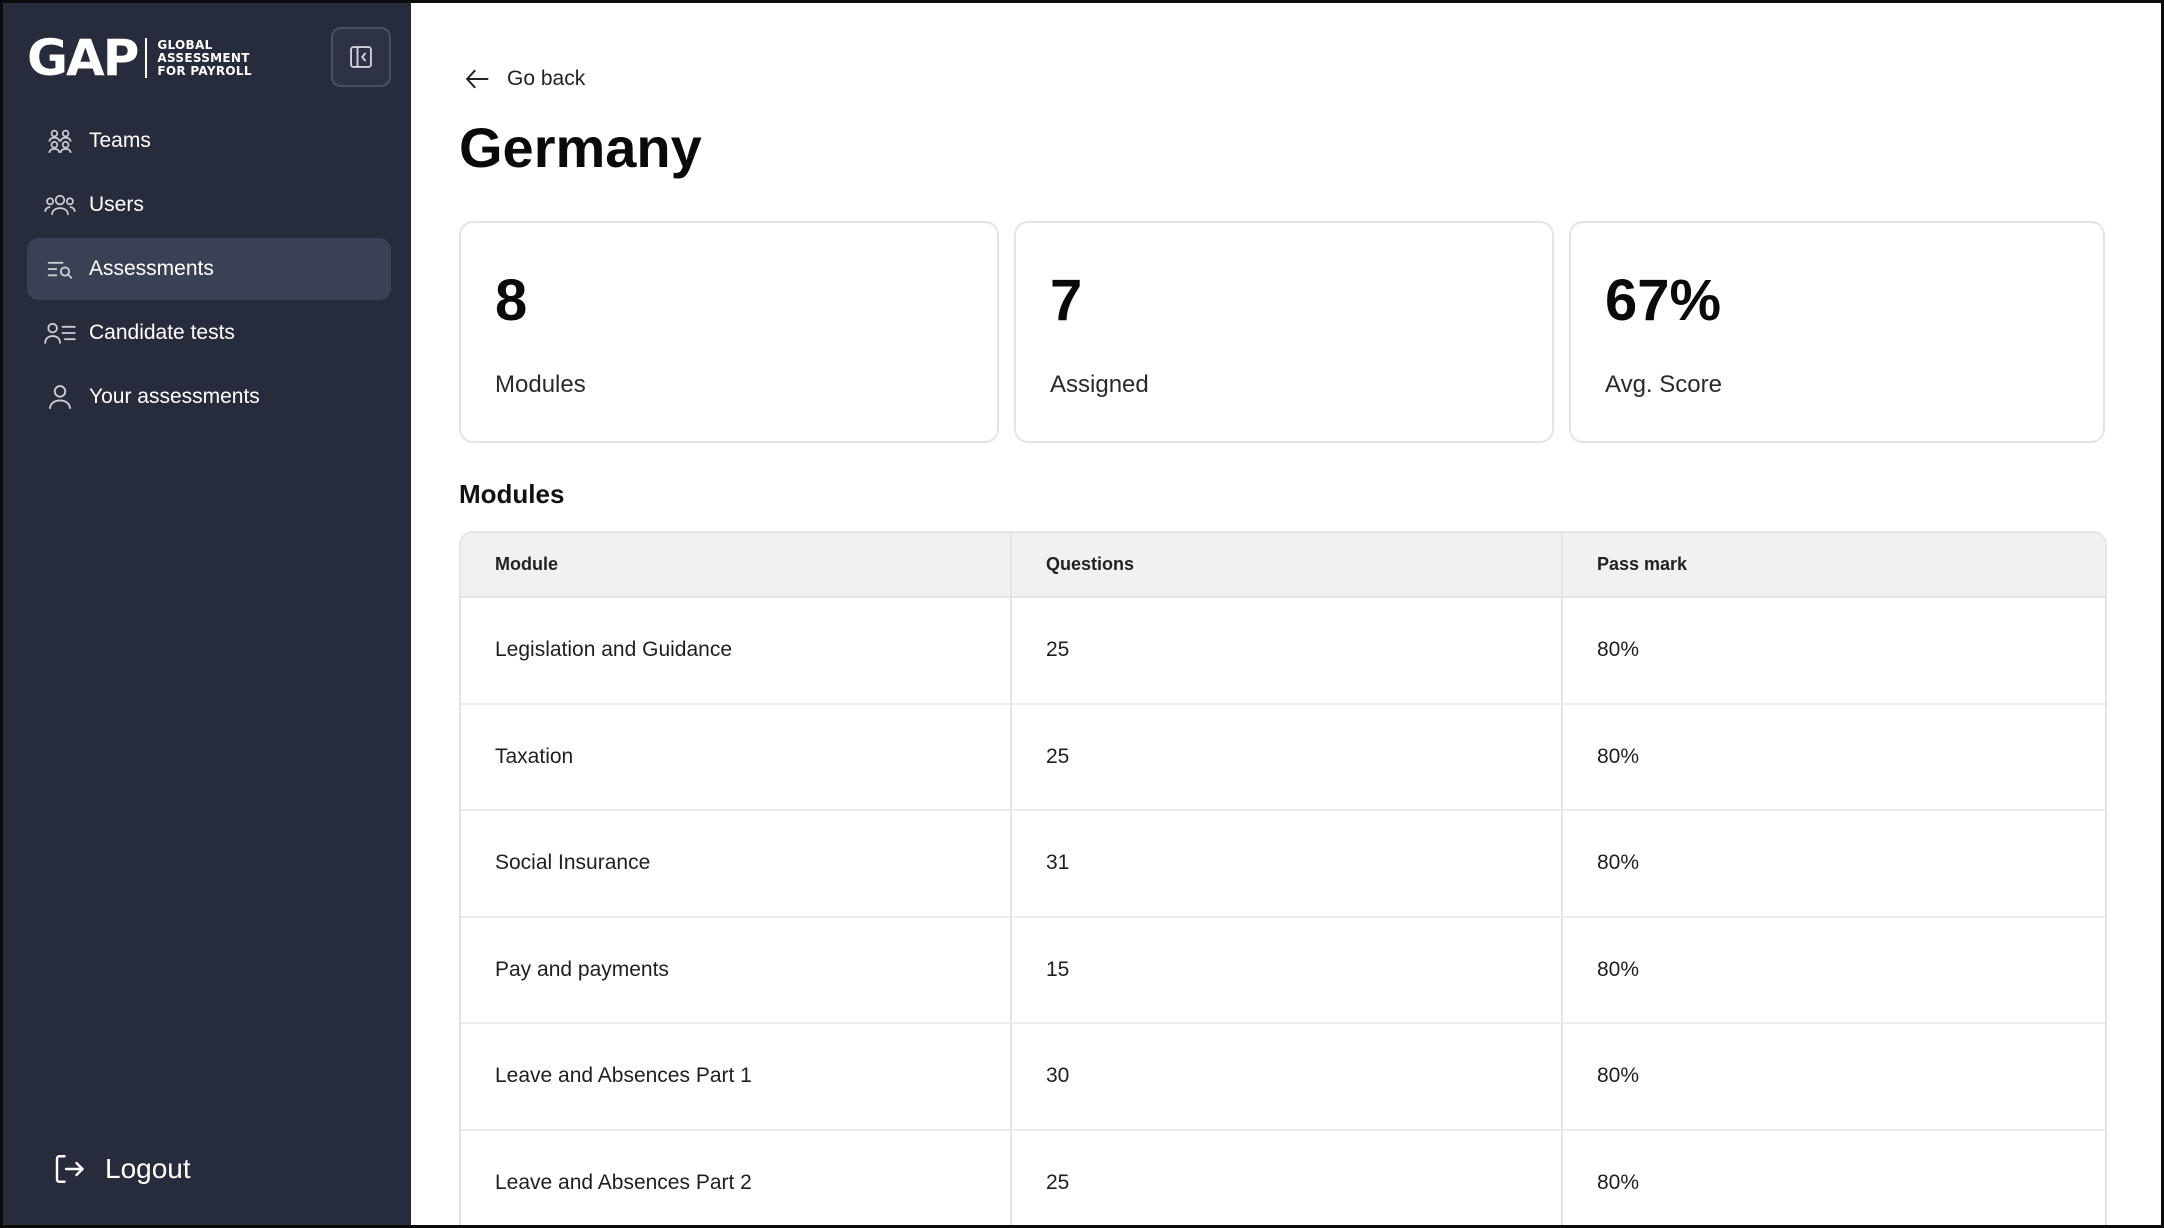 Image resolution: width=2164 pixels, height=1228 pixels. Describe the element at coordinates (1833, 565) in the screenshot. I see `column-header-pass-mark: Pass mark` at that location.